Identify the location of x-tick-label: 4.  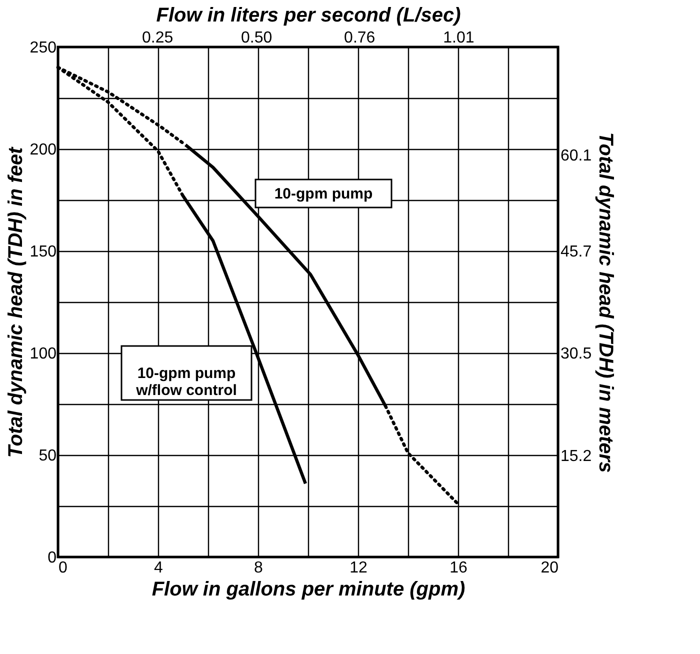
(159, 568).